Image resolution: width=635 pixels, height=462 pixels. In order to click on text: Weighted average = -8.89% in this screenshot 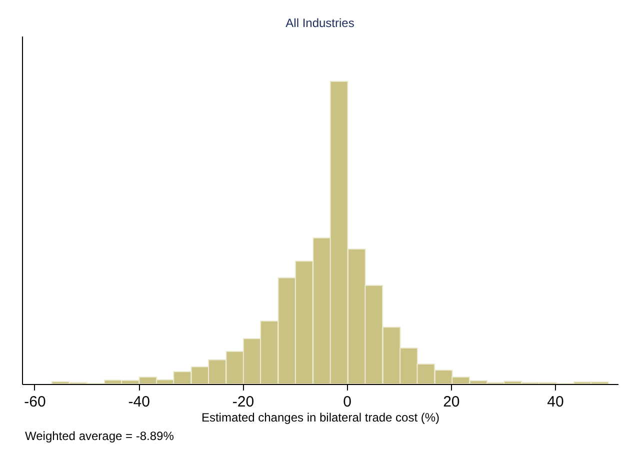, I will do `click(99, 436)`.